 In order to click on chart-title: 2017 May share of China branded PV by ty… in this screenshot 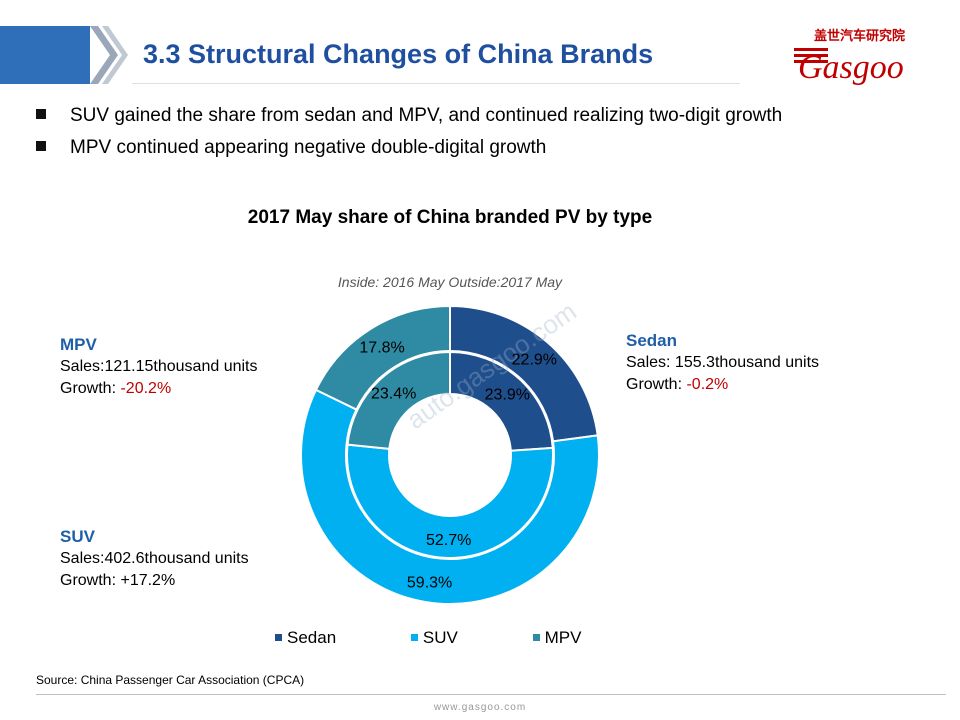, I will do `click(450, 217)`.